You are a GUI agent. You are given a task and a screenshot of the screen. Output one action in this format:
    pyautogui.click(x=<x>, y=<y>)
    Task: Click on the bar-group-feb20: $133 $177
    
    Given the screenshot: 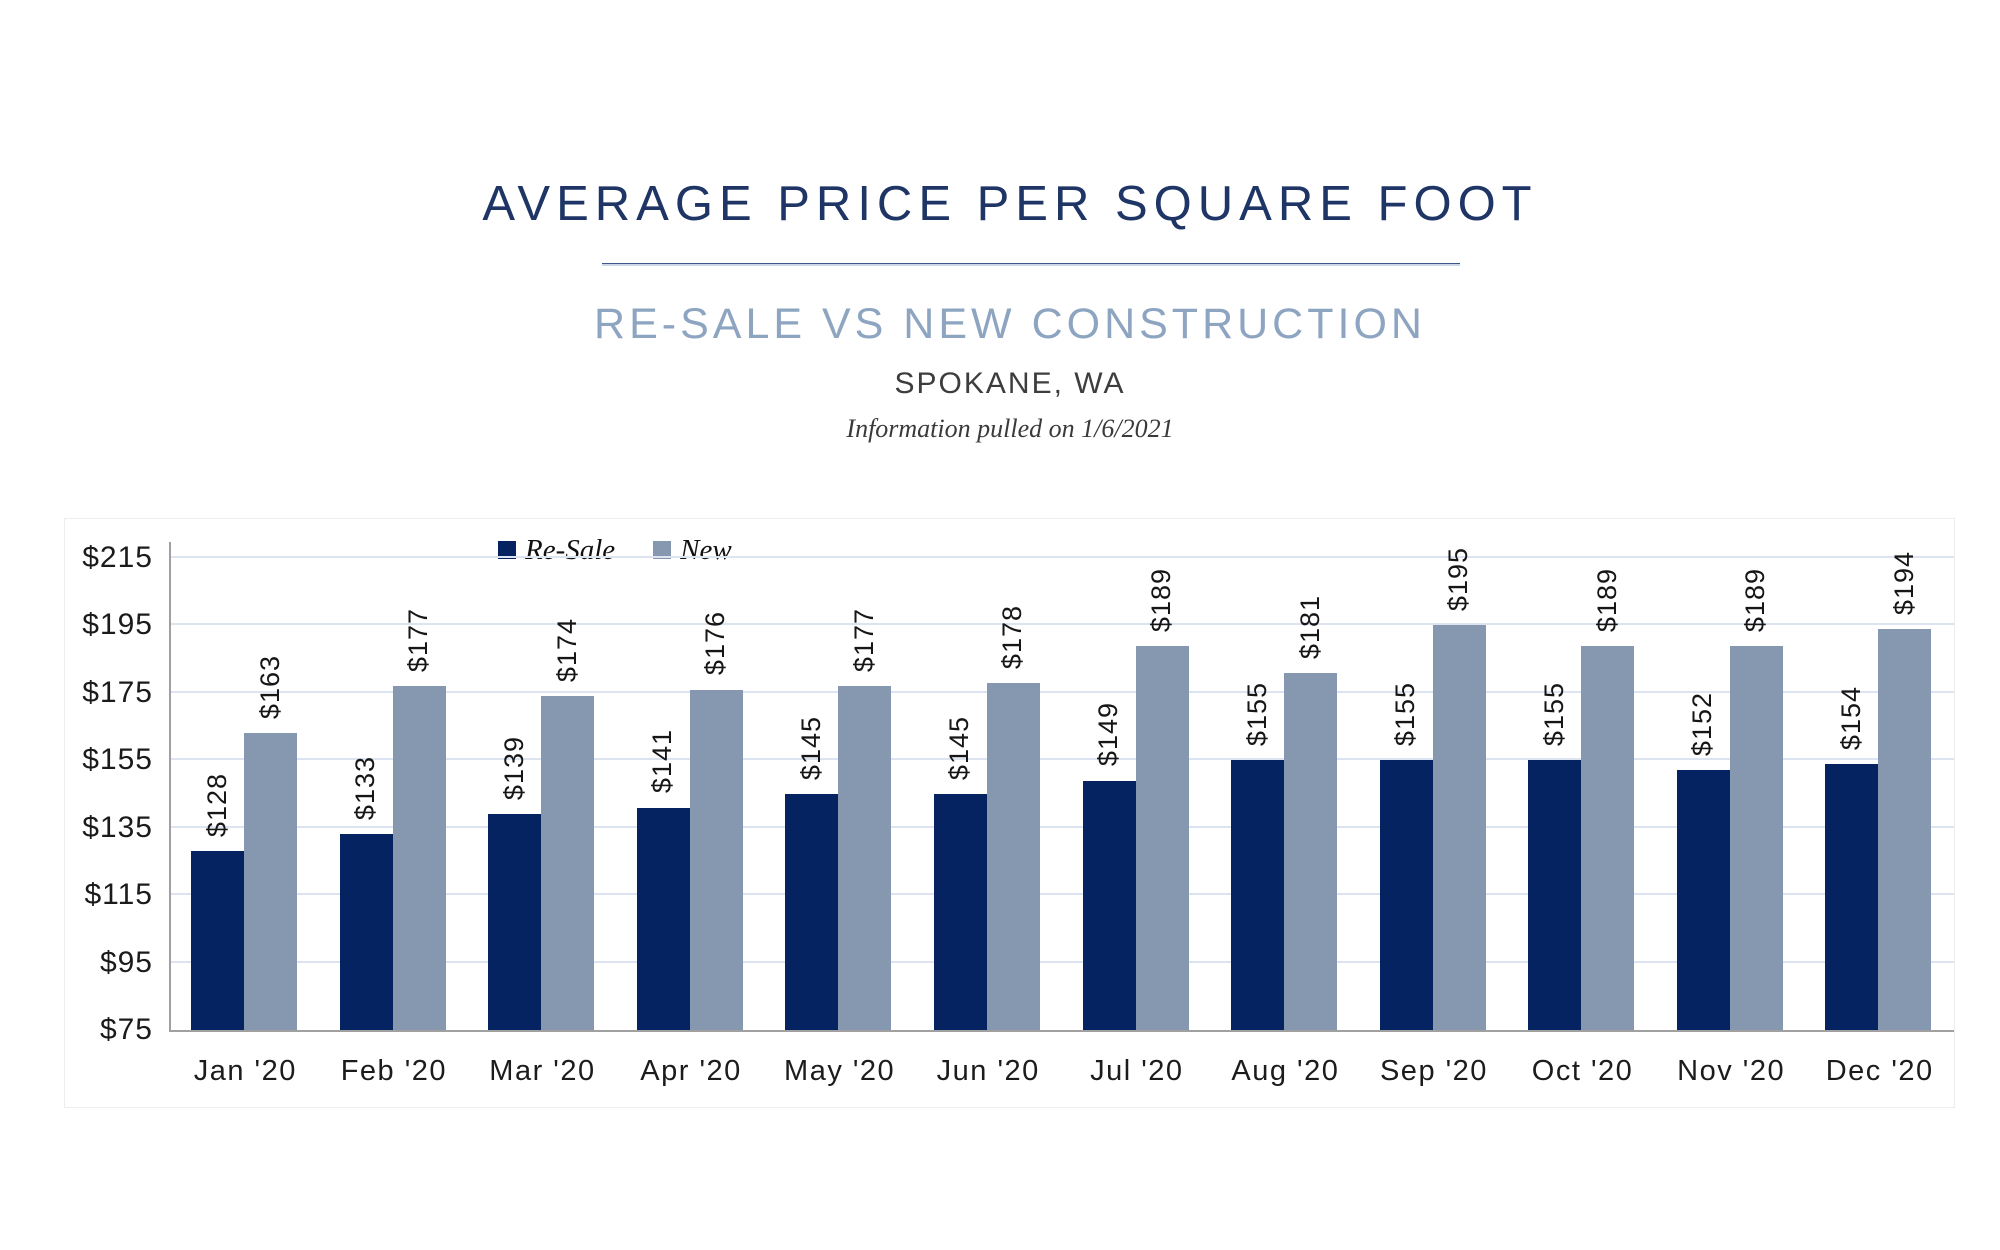 What is the action you would take?
    pyautogui.click(x=394, y=786)
    